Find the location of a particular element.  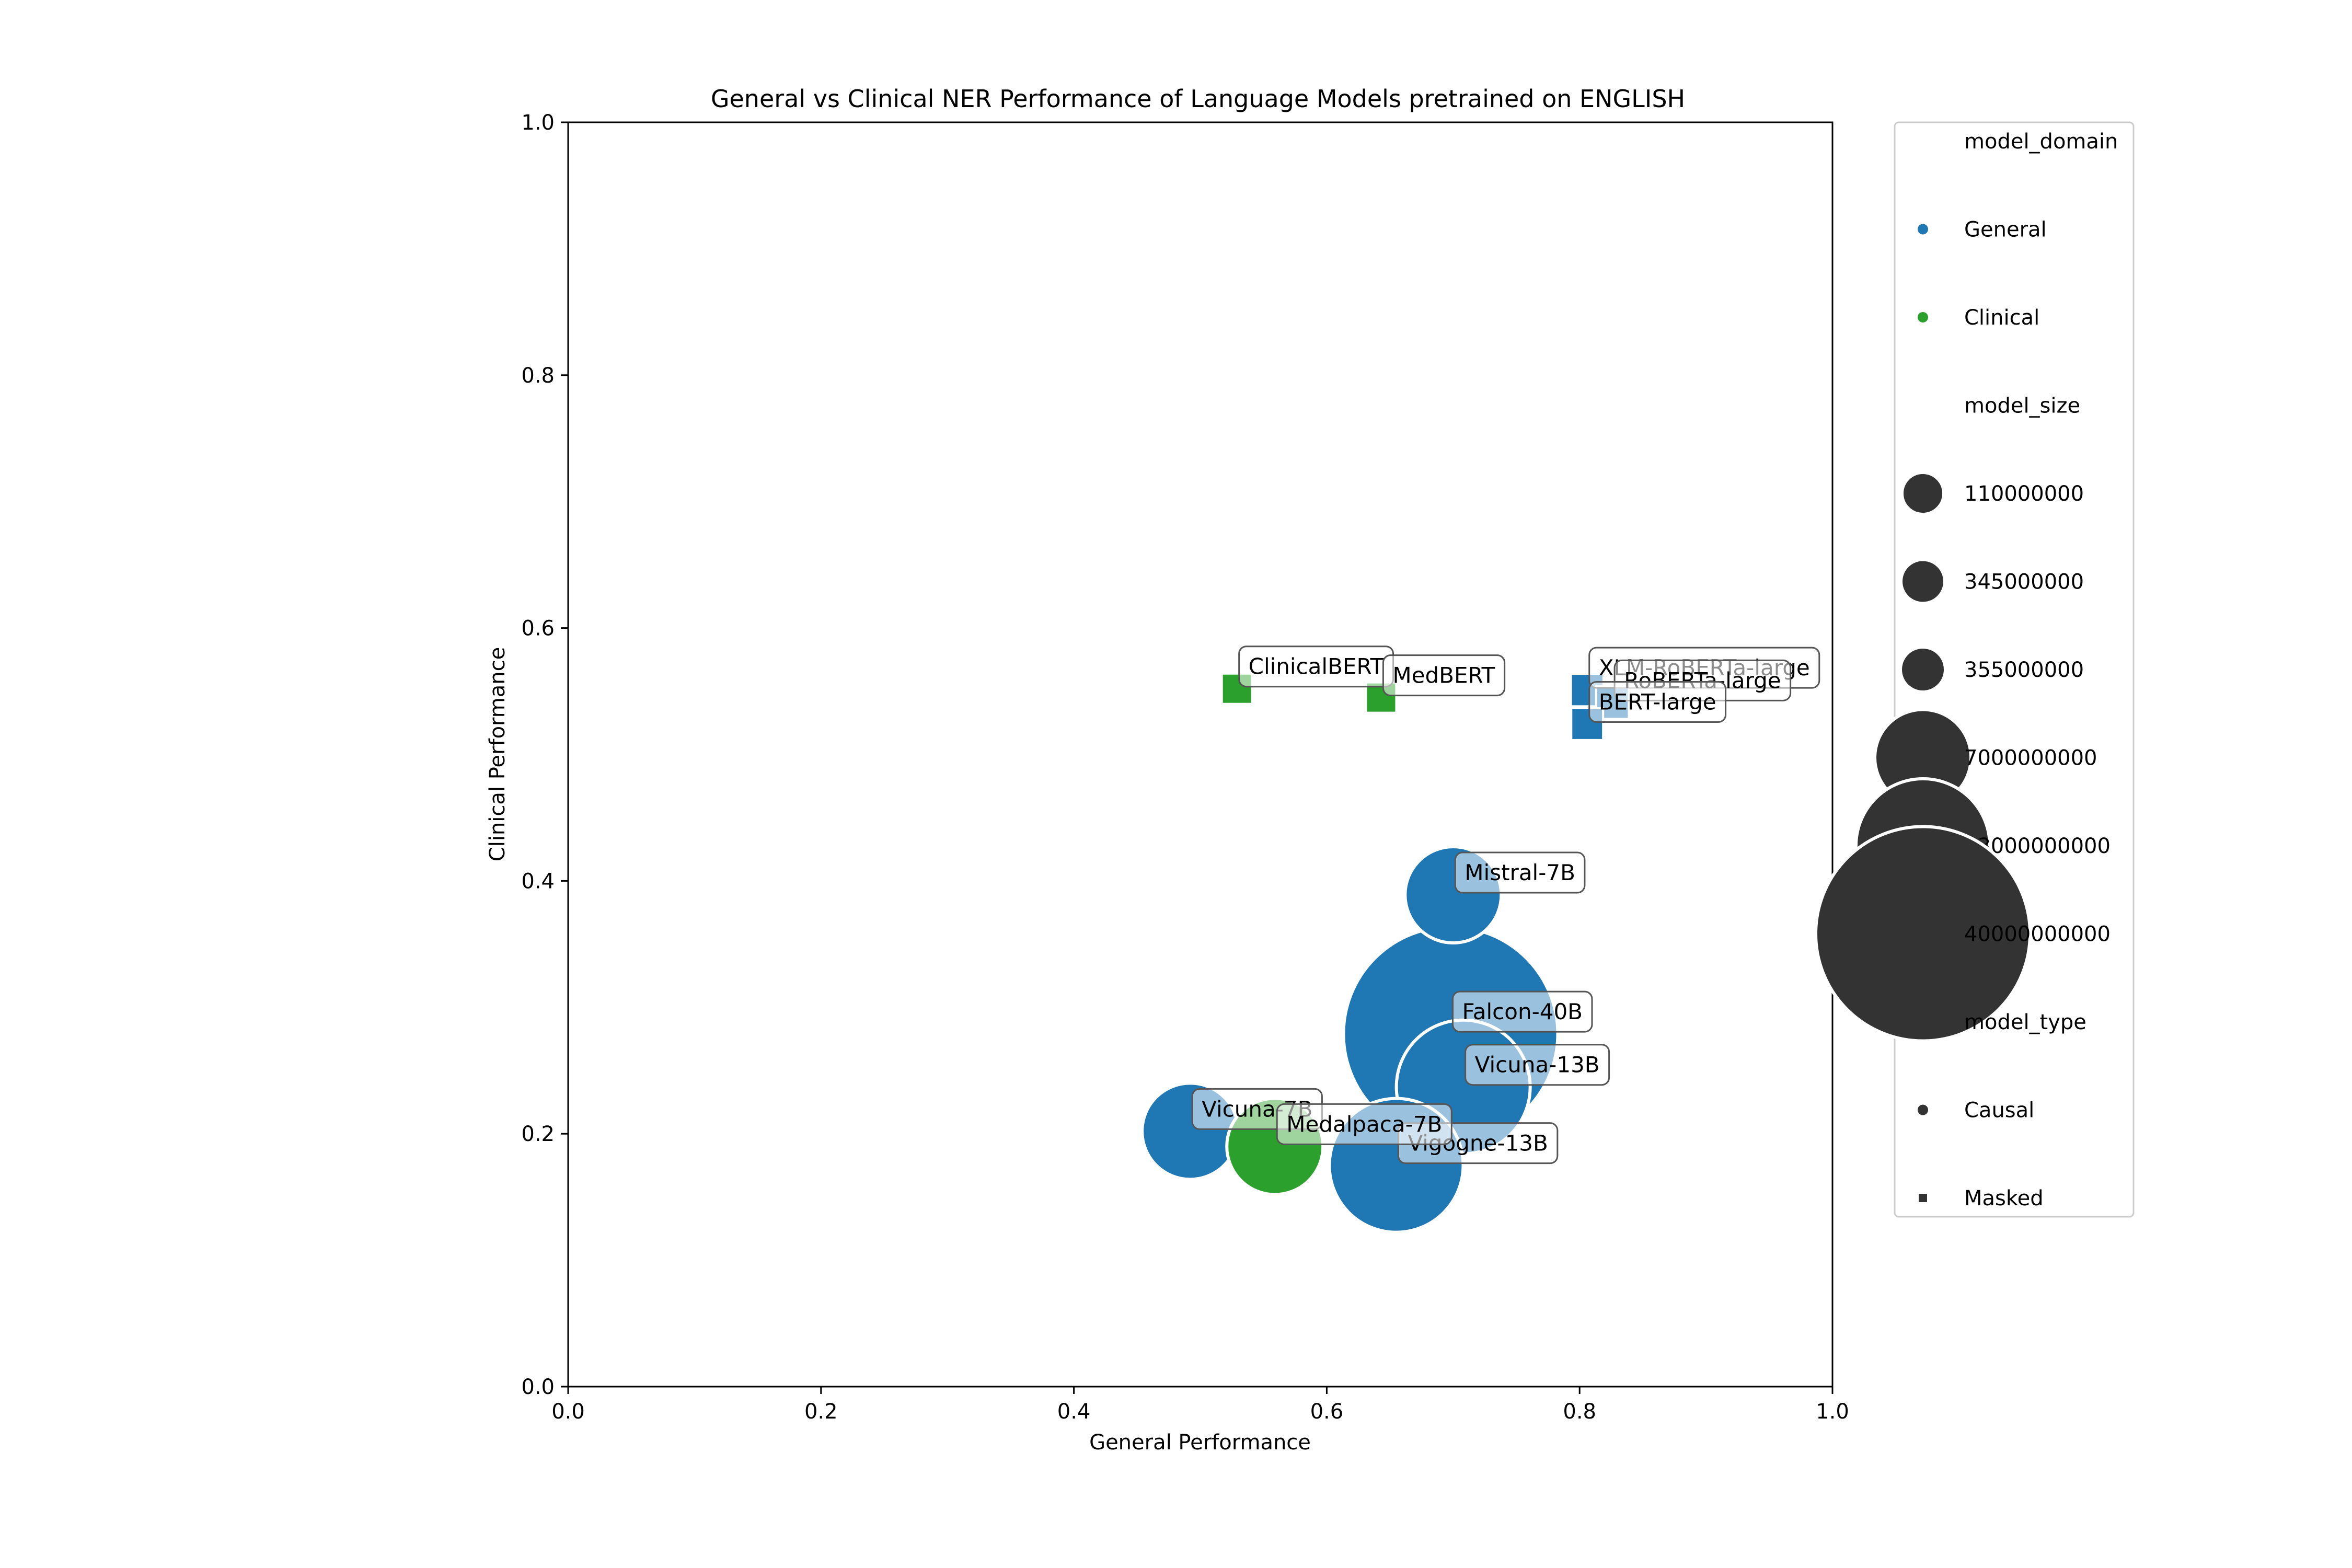

legend-marker-general is located at coordinates (1923, 229).